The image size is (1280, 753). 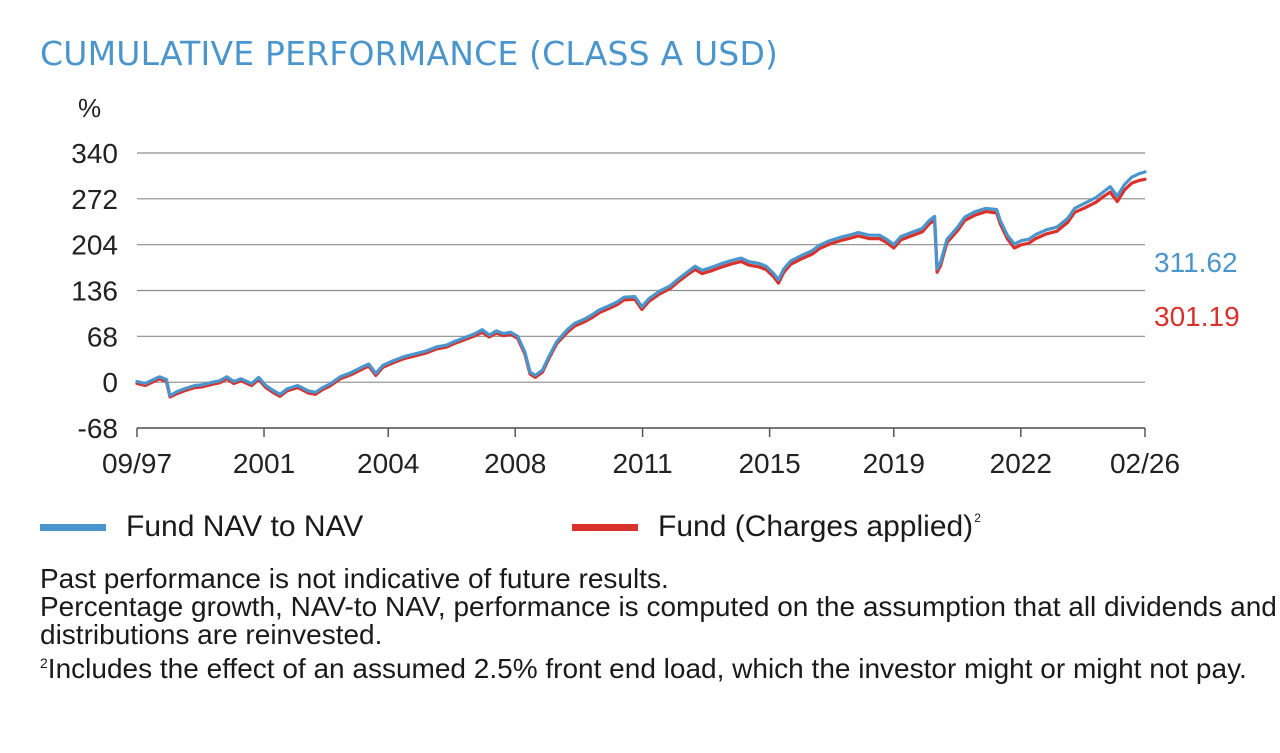 I want to click on y-axis-ticks: 340 272 204 136 68 0 -68, so click(x=94, y=291).